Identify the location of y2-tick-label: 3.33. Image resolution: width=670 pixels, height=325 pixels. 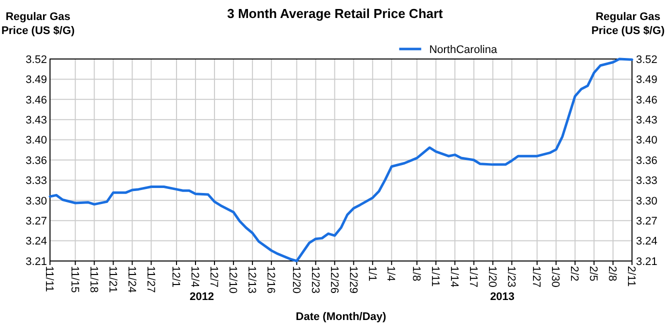
(647, 181).